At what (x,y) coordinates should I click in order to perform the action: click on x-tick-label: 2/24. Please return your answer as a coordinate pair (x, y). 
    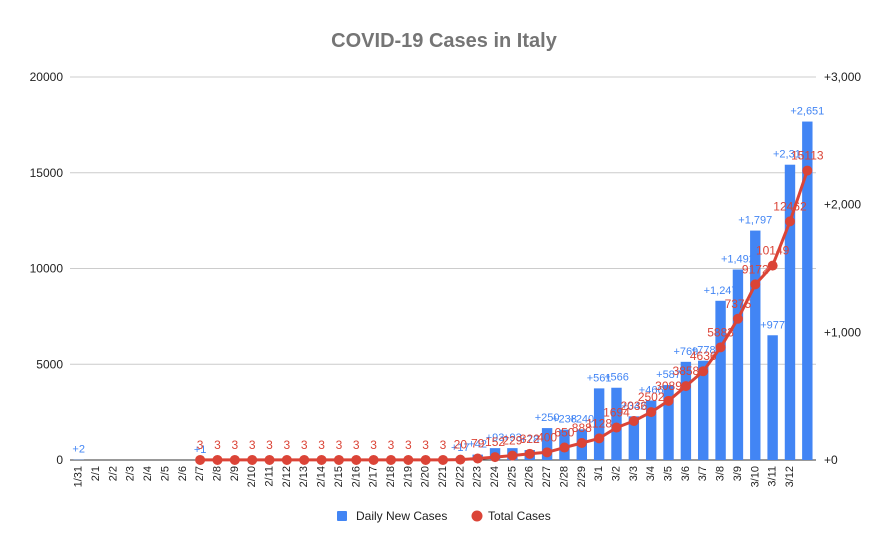
    Looking at the image, I should click on (495, 476).